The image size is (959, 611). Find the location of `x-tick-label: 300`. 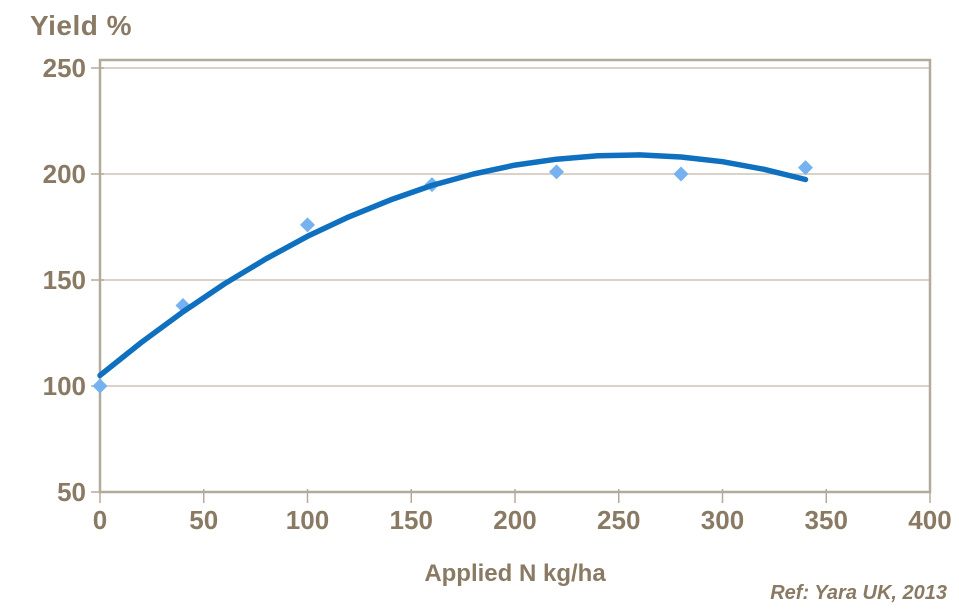

x-tick-label: 300 is located at coordinates (722, 520).